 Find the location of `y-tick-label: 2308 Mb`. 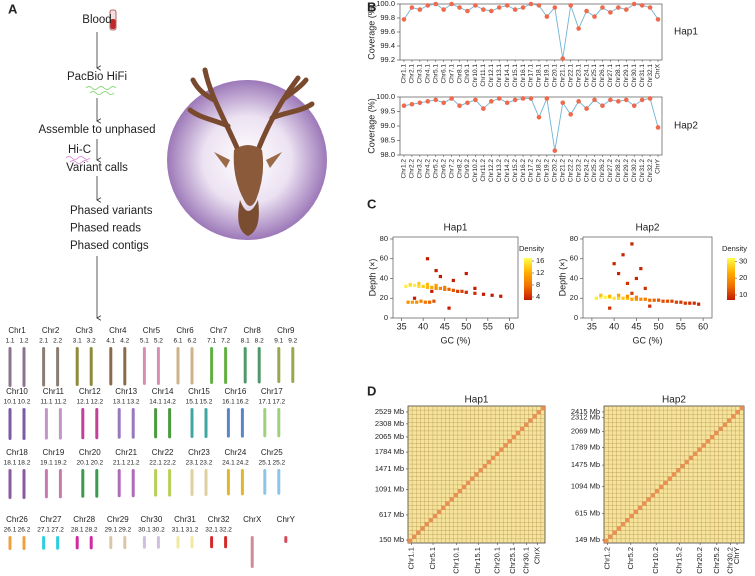

y-tick-label: 2308 Mb is located at coordinates (389, 423).